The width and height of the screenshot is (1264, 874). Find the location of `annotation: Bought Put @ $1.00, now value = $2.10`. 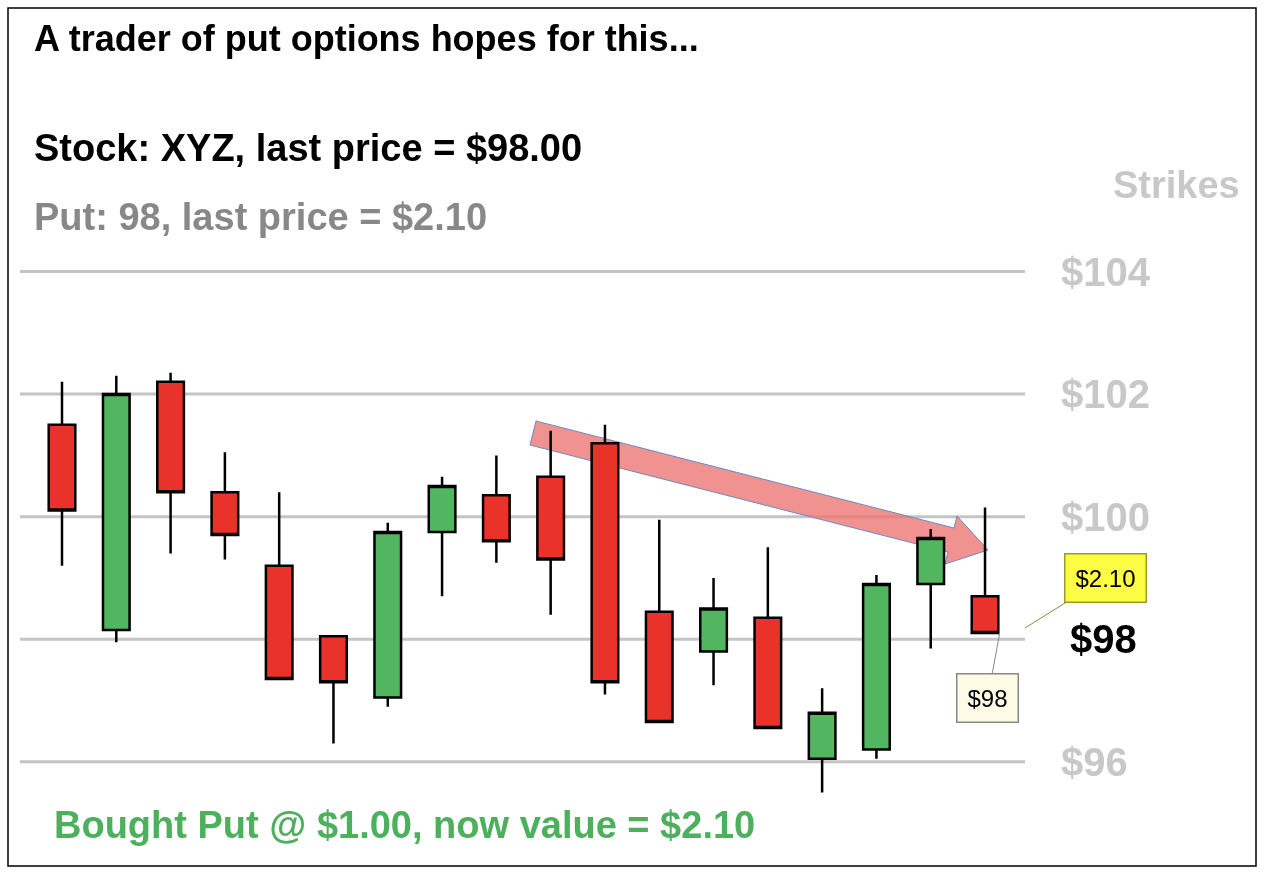

annotation: Bought Put @ $1.00, now value = $2.10 is located at coordinates (405, 825).